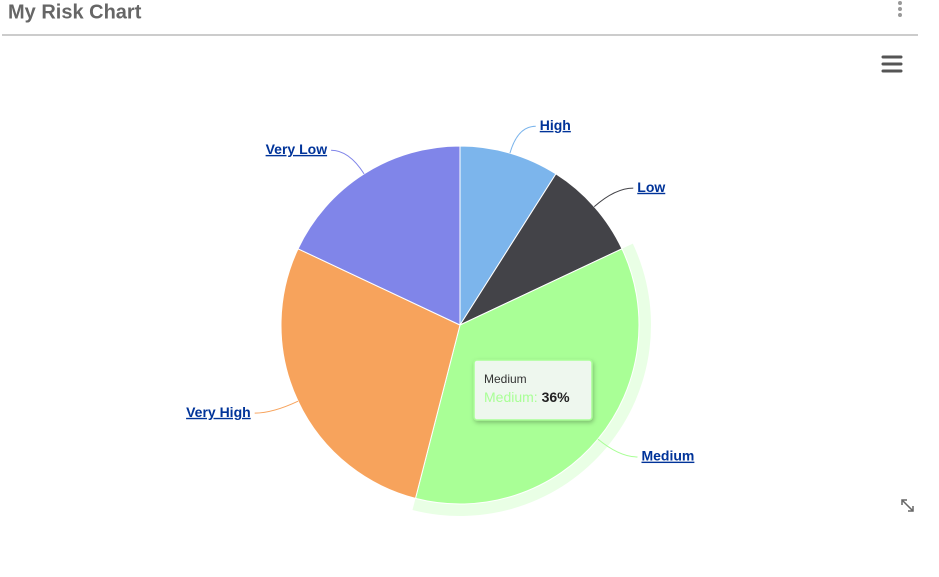 This screenshot has width=939, height=577. Describe the element at coordinates (555, 125) in the screenshot. I see `slice-label: High` at that location.